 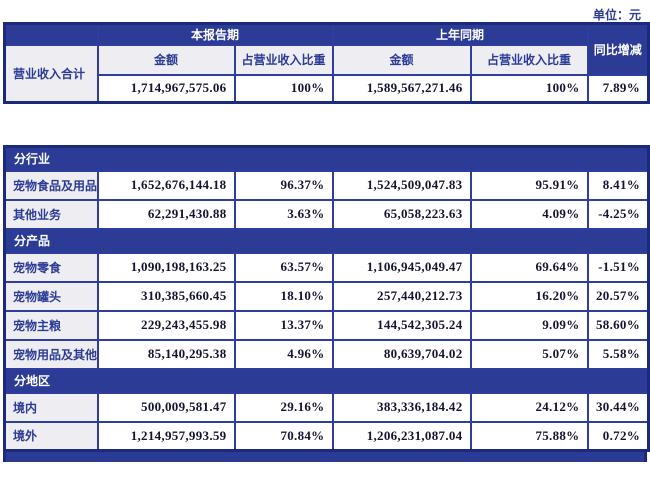 I want to click on amount-prior-cell: 144,542,305.24, so click(x=401, y=325).